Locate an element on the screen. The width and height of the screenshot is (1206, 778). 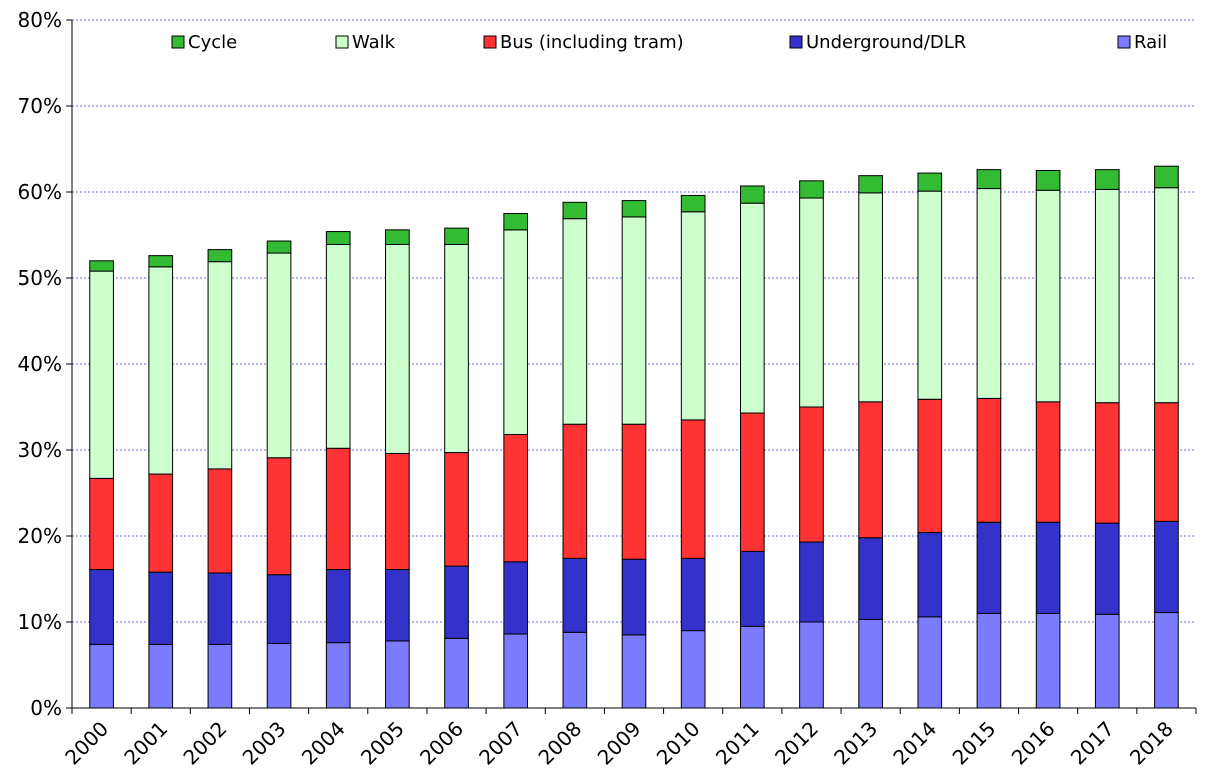
bar-segment-underground-dlr-2014 is located at coordinates (930, 575).